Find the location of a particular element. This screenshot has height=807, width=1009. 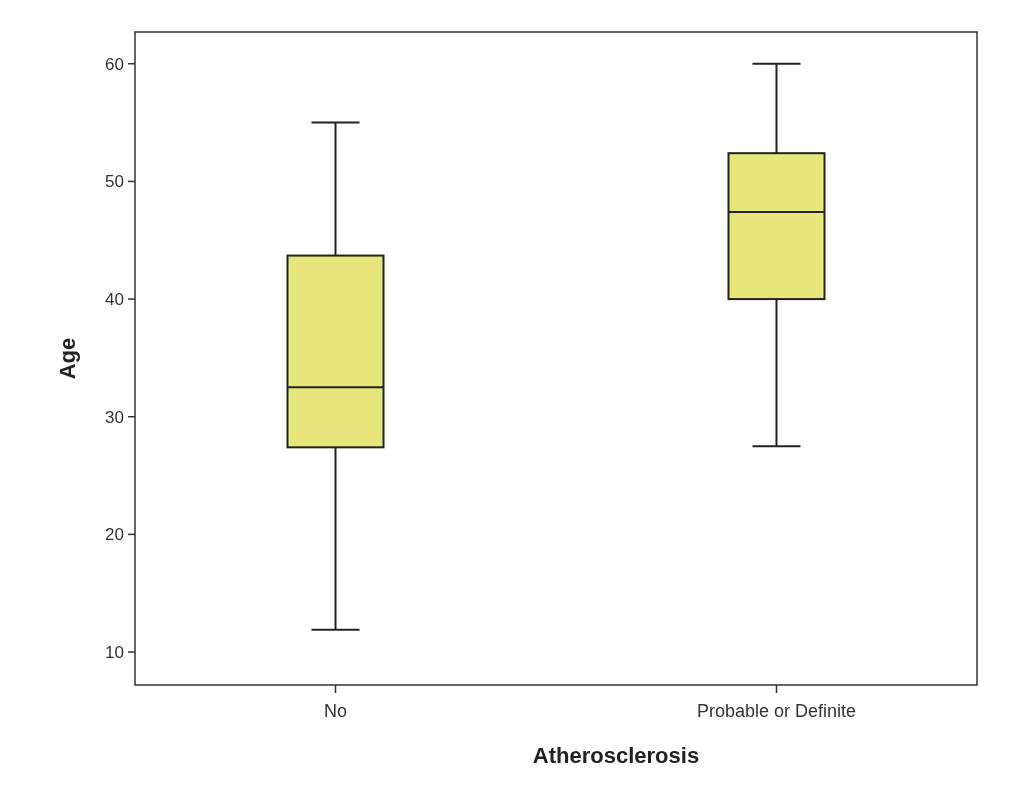

y-axis-title: Age is located at coordinates (67, 358).